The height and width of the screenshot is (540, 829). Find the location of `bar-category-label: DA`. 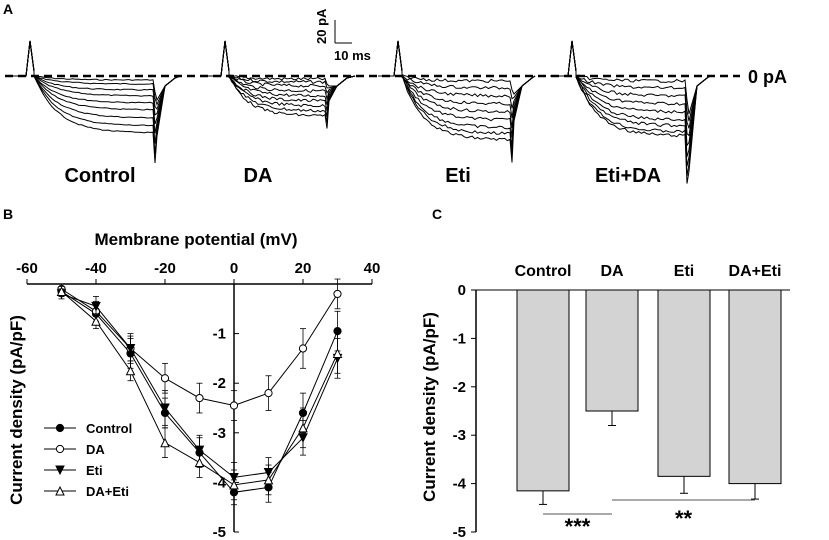

bar-category-label: DA is located at coordinates (612, 271).